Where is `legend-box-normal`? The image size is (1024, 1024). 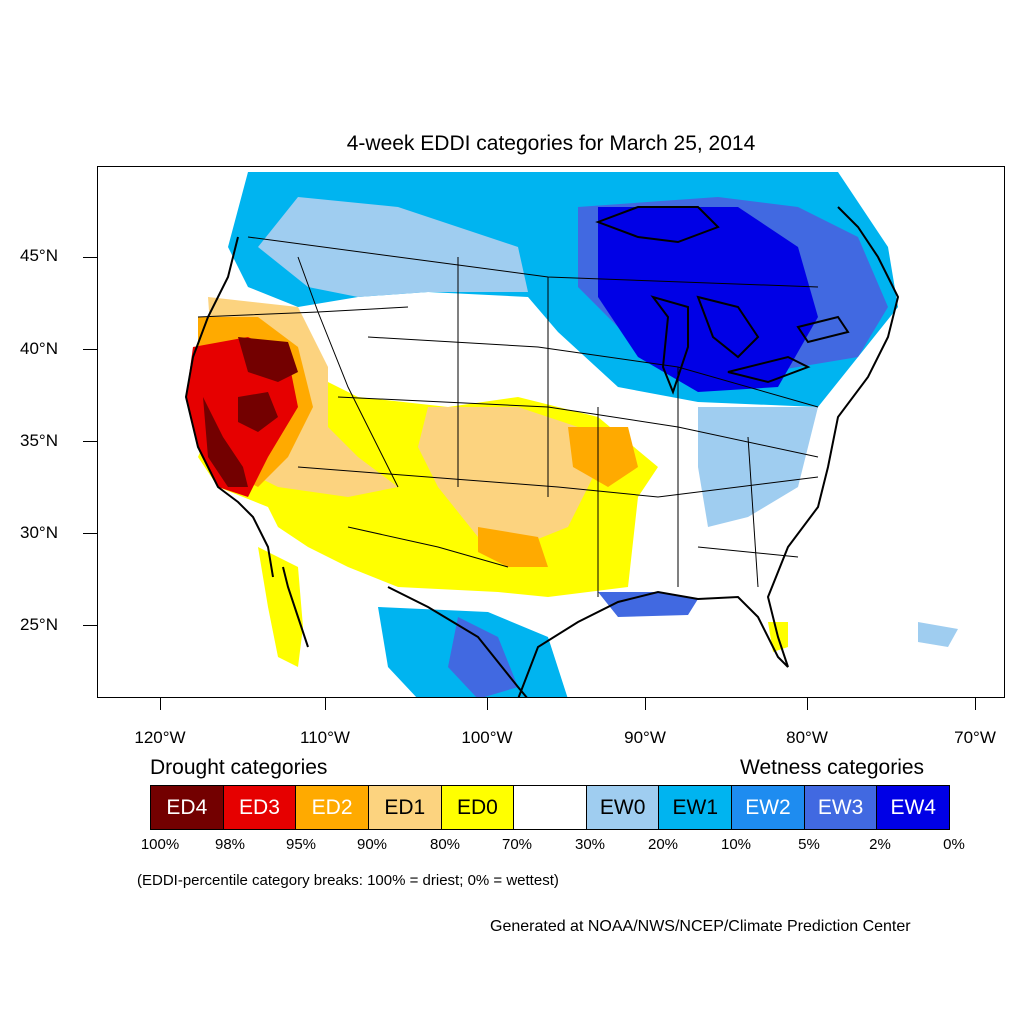
legend-box-normal is located at coordinates (550, 807).